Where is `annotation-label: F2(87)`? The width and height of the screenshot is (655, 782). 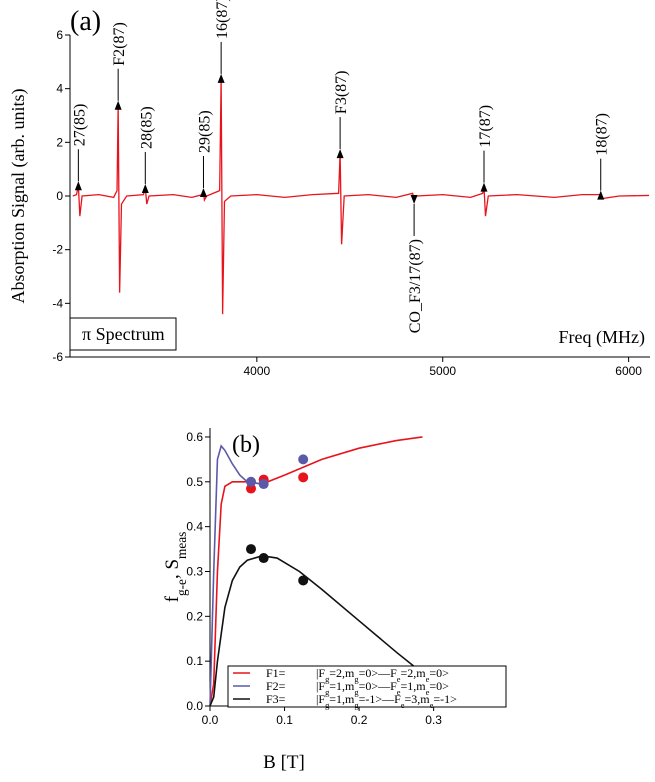
annotation-label: F2(87) is located at coordinates (119, 44).